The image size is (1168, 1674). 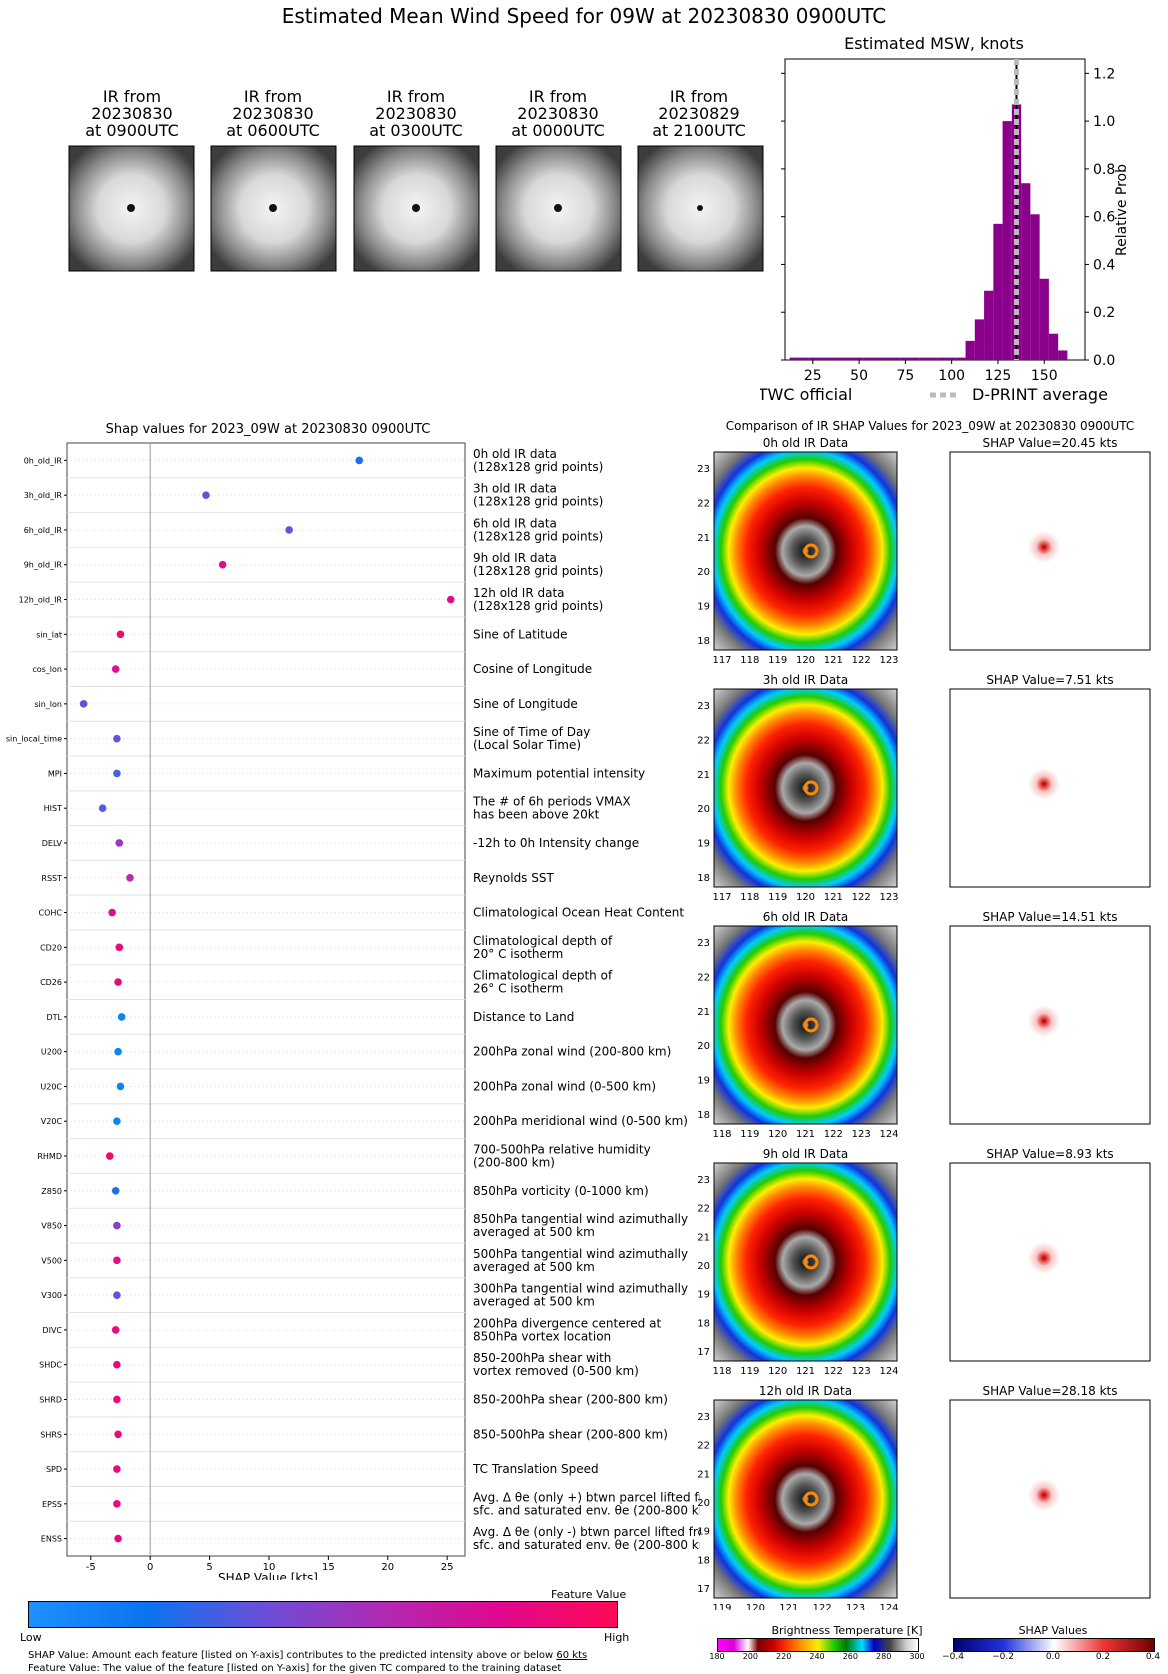 What do you see at coordinates (538, 502) in the screenshot?
I see `feature-desc-1-1: (128x128 grid points)` at bounding box center [538, 502].